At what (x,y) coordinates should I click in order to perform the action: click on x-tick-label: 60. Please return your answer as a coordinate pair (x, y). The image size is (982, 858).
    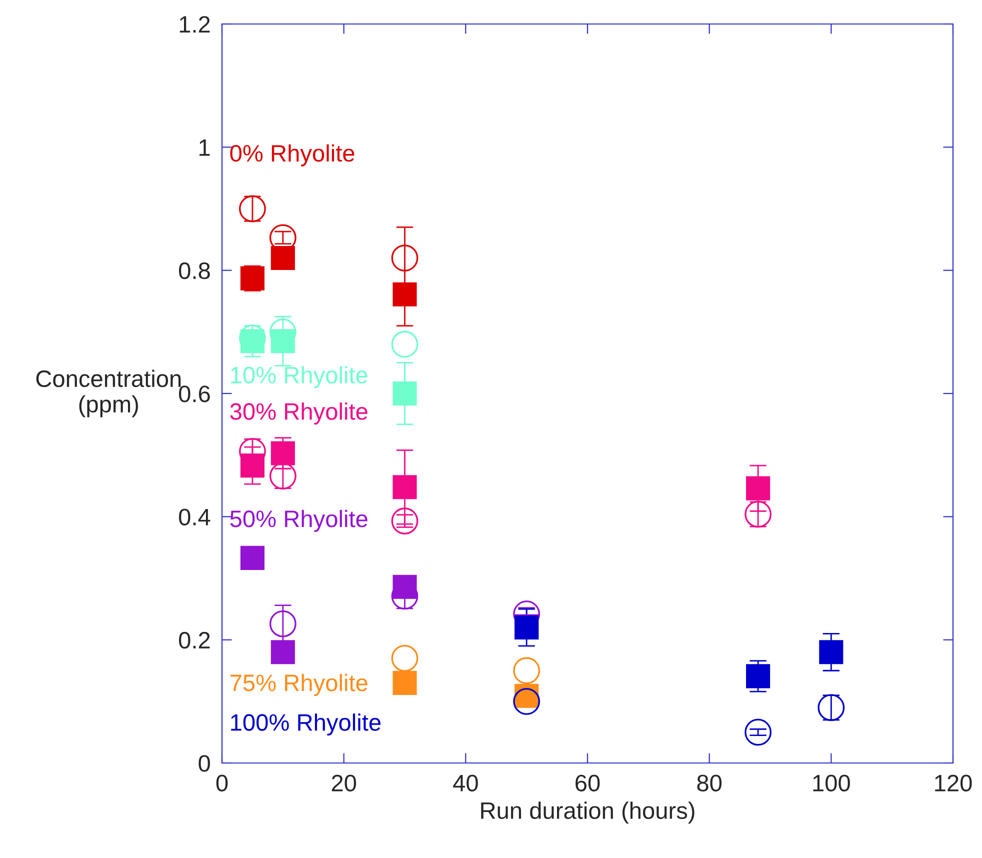
    Looking at the image, I should click on (588, 783).